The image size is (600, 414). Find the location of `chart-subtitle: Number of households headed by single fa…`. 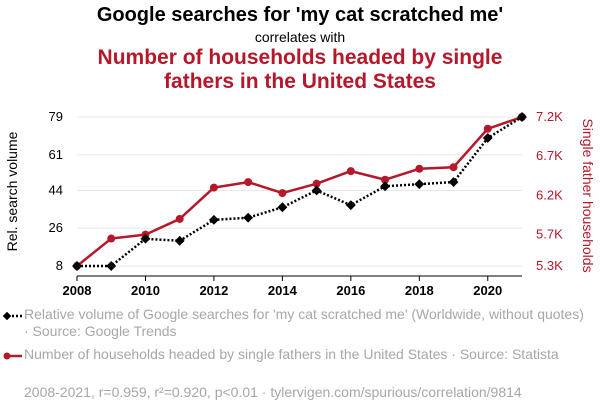

chart-subtitle: Number of households headed by single fa… is located at coordinates (300, 69).